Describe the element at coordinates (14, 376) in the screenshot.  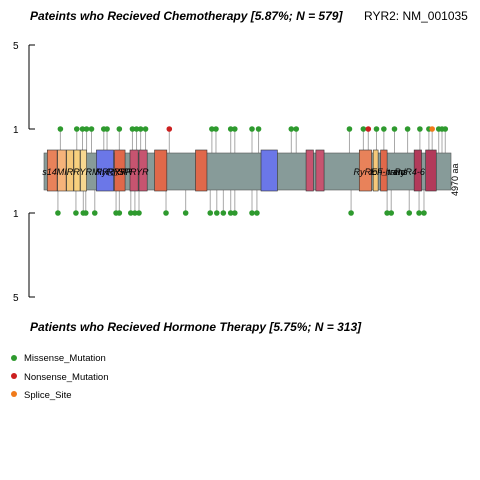
I see `legend-marker-nonsense` at that location.